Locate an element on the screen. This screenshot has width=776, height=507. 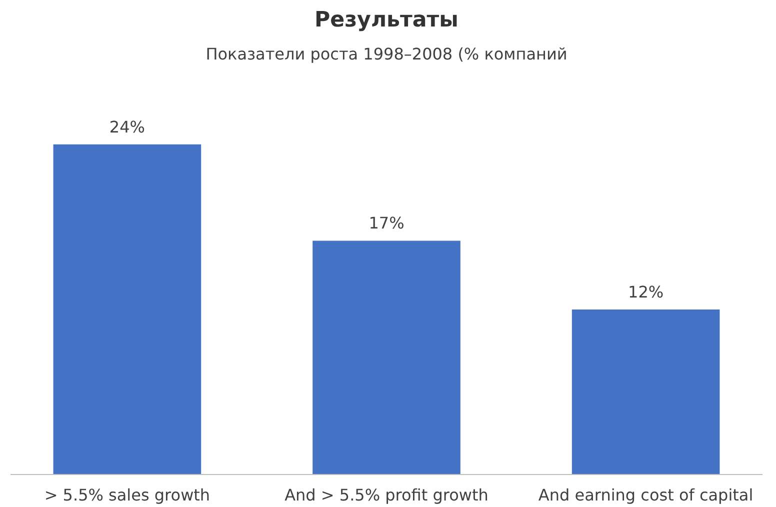
x-tick-label: And earning cost of capital is located at coordinates (646, 495).